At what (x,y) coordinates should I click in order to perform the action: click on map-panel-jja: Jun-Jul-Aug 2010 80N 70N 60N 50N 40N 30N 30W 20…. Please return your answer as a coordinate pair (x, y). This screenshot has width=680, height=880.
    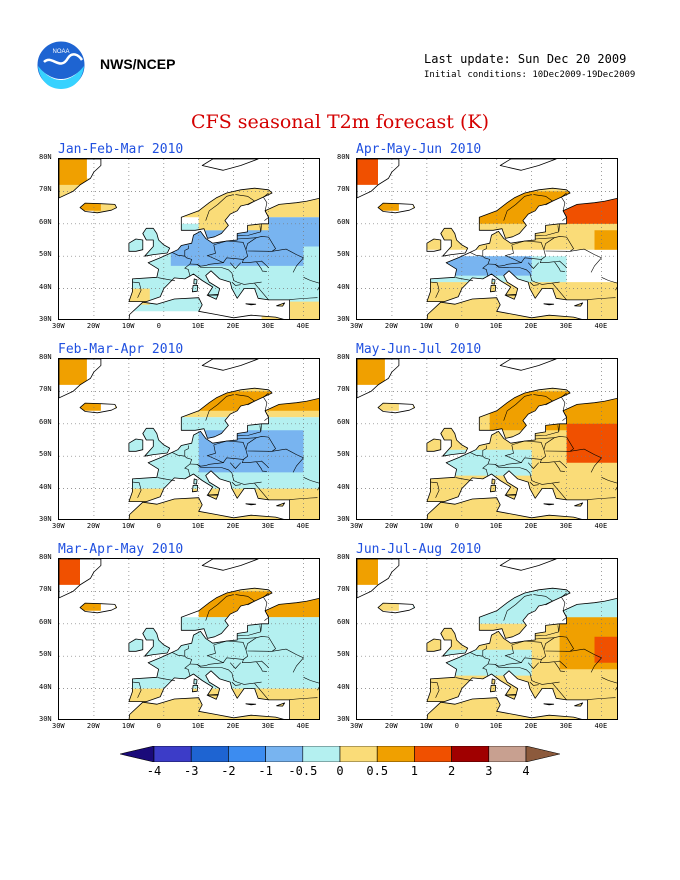
    Looking at the image, I should click on (477, 636).